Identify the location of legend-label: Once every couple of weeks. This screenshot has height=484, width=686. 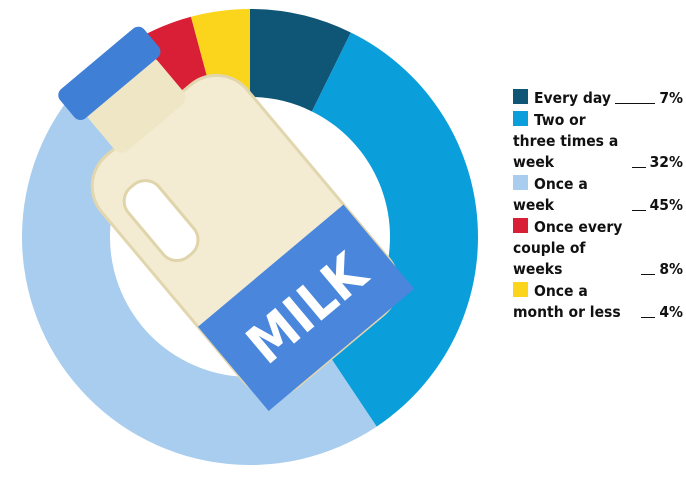
(568, 248).